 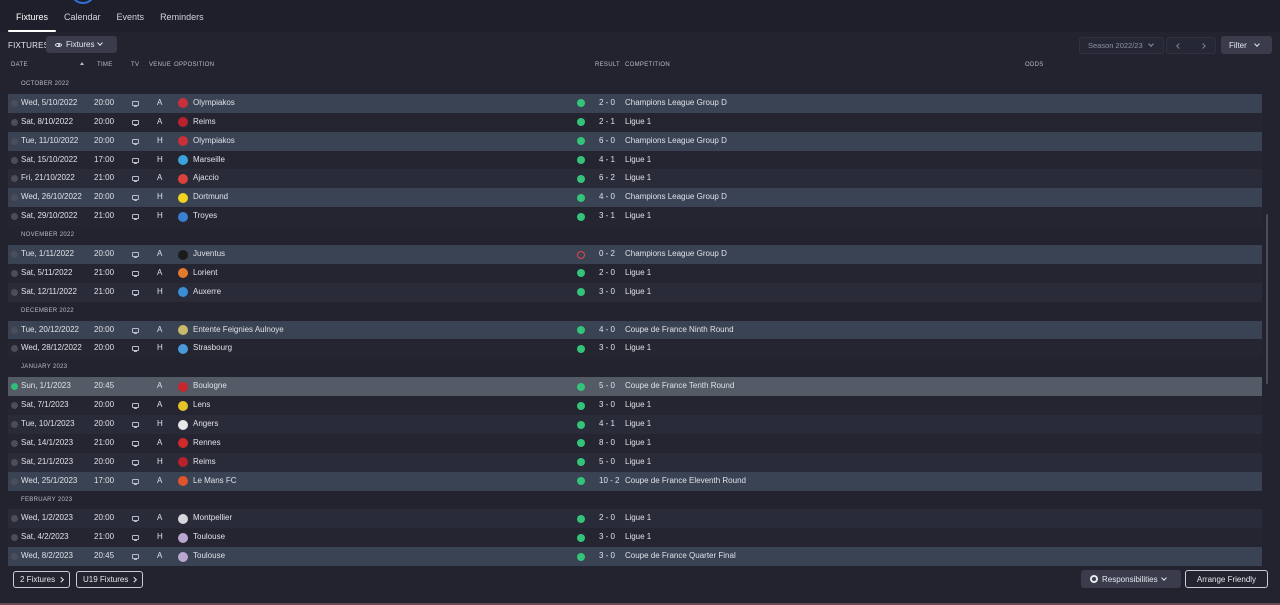 What do you see at coordinates (1121, 45) in the screenshot?
I see `season-selector: Season 2022/23` at bounding box center [1121, 45].